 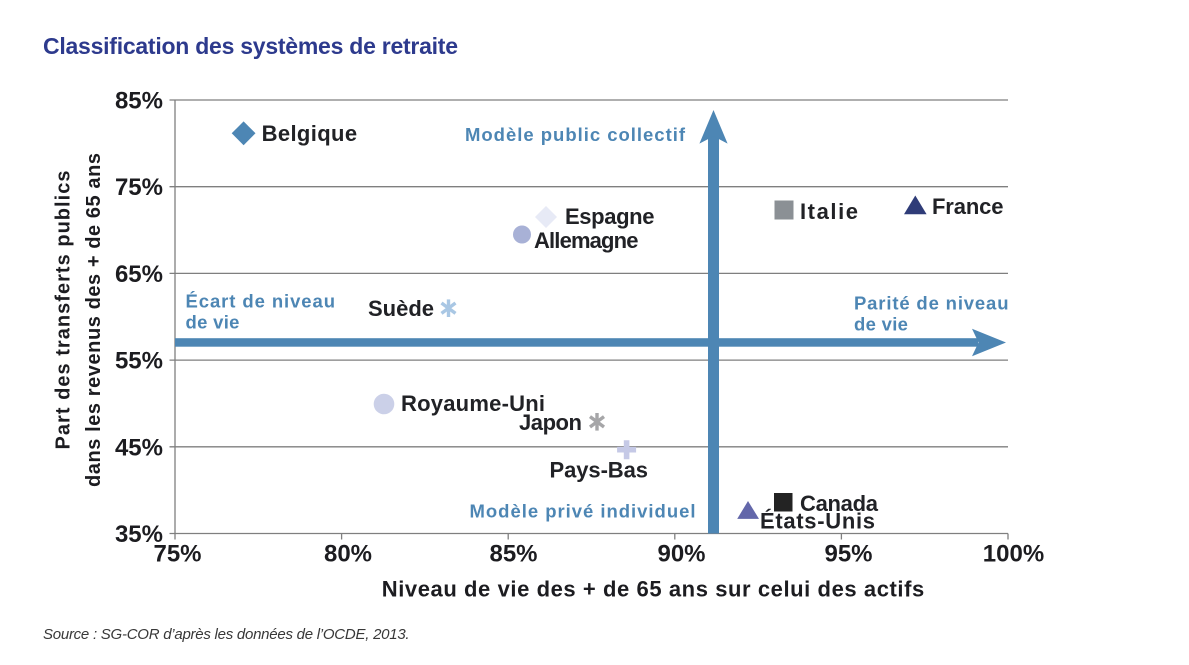 What do you see at coordinates (817, 521) in the screenshot?
I see `svg-text: États-Unis` at bounding box center [817, 521].